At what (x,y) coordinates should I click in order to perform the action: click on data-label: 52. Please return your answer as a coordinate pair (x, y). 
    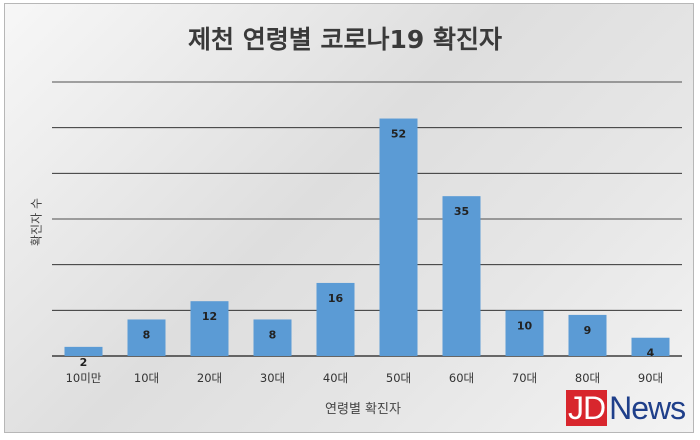
    Looking at the image, I should click on (398, 134).